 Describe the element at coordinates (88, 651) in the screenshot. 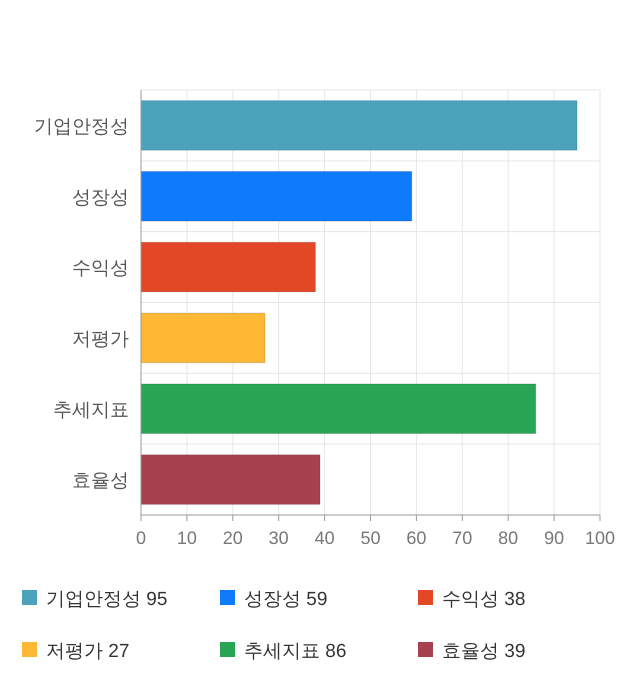

I see `text: 저평가 27` at that location.